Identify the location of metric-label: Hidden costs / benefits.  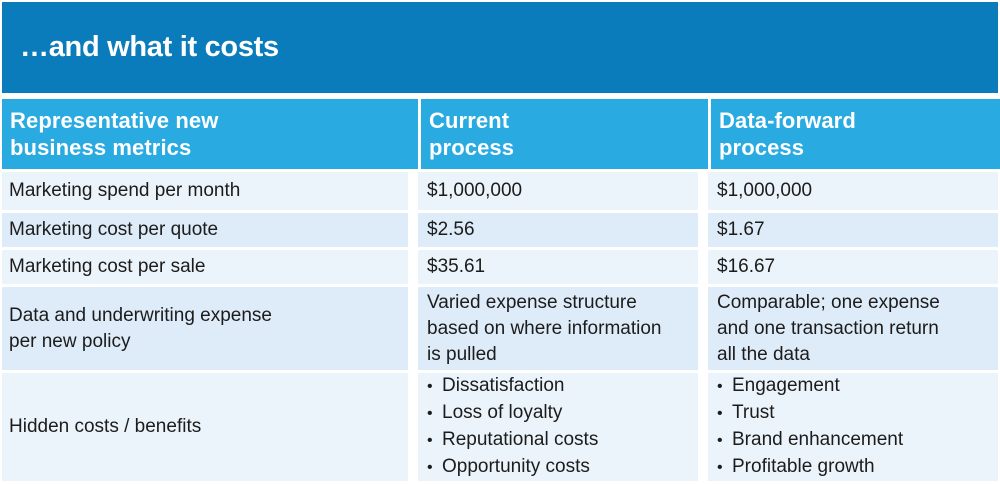
(105, 426).